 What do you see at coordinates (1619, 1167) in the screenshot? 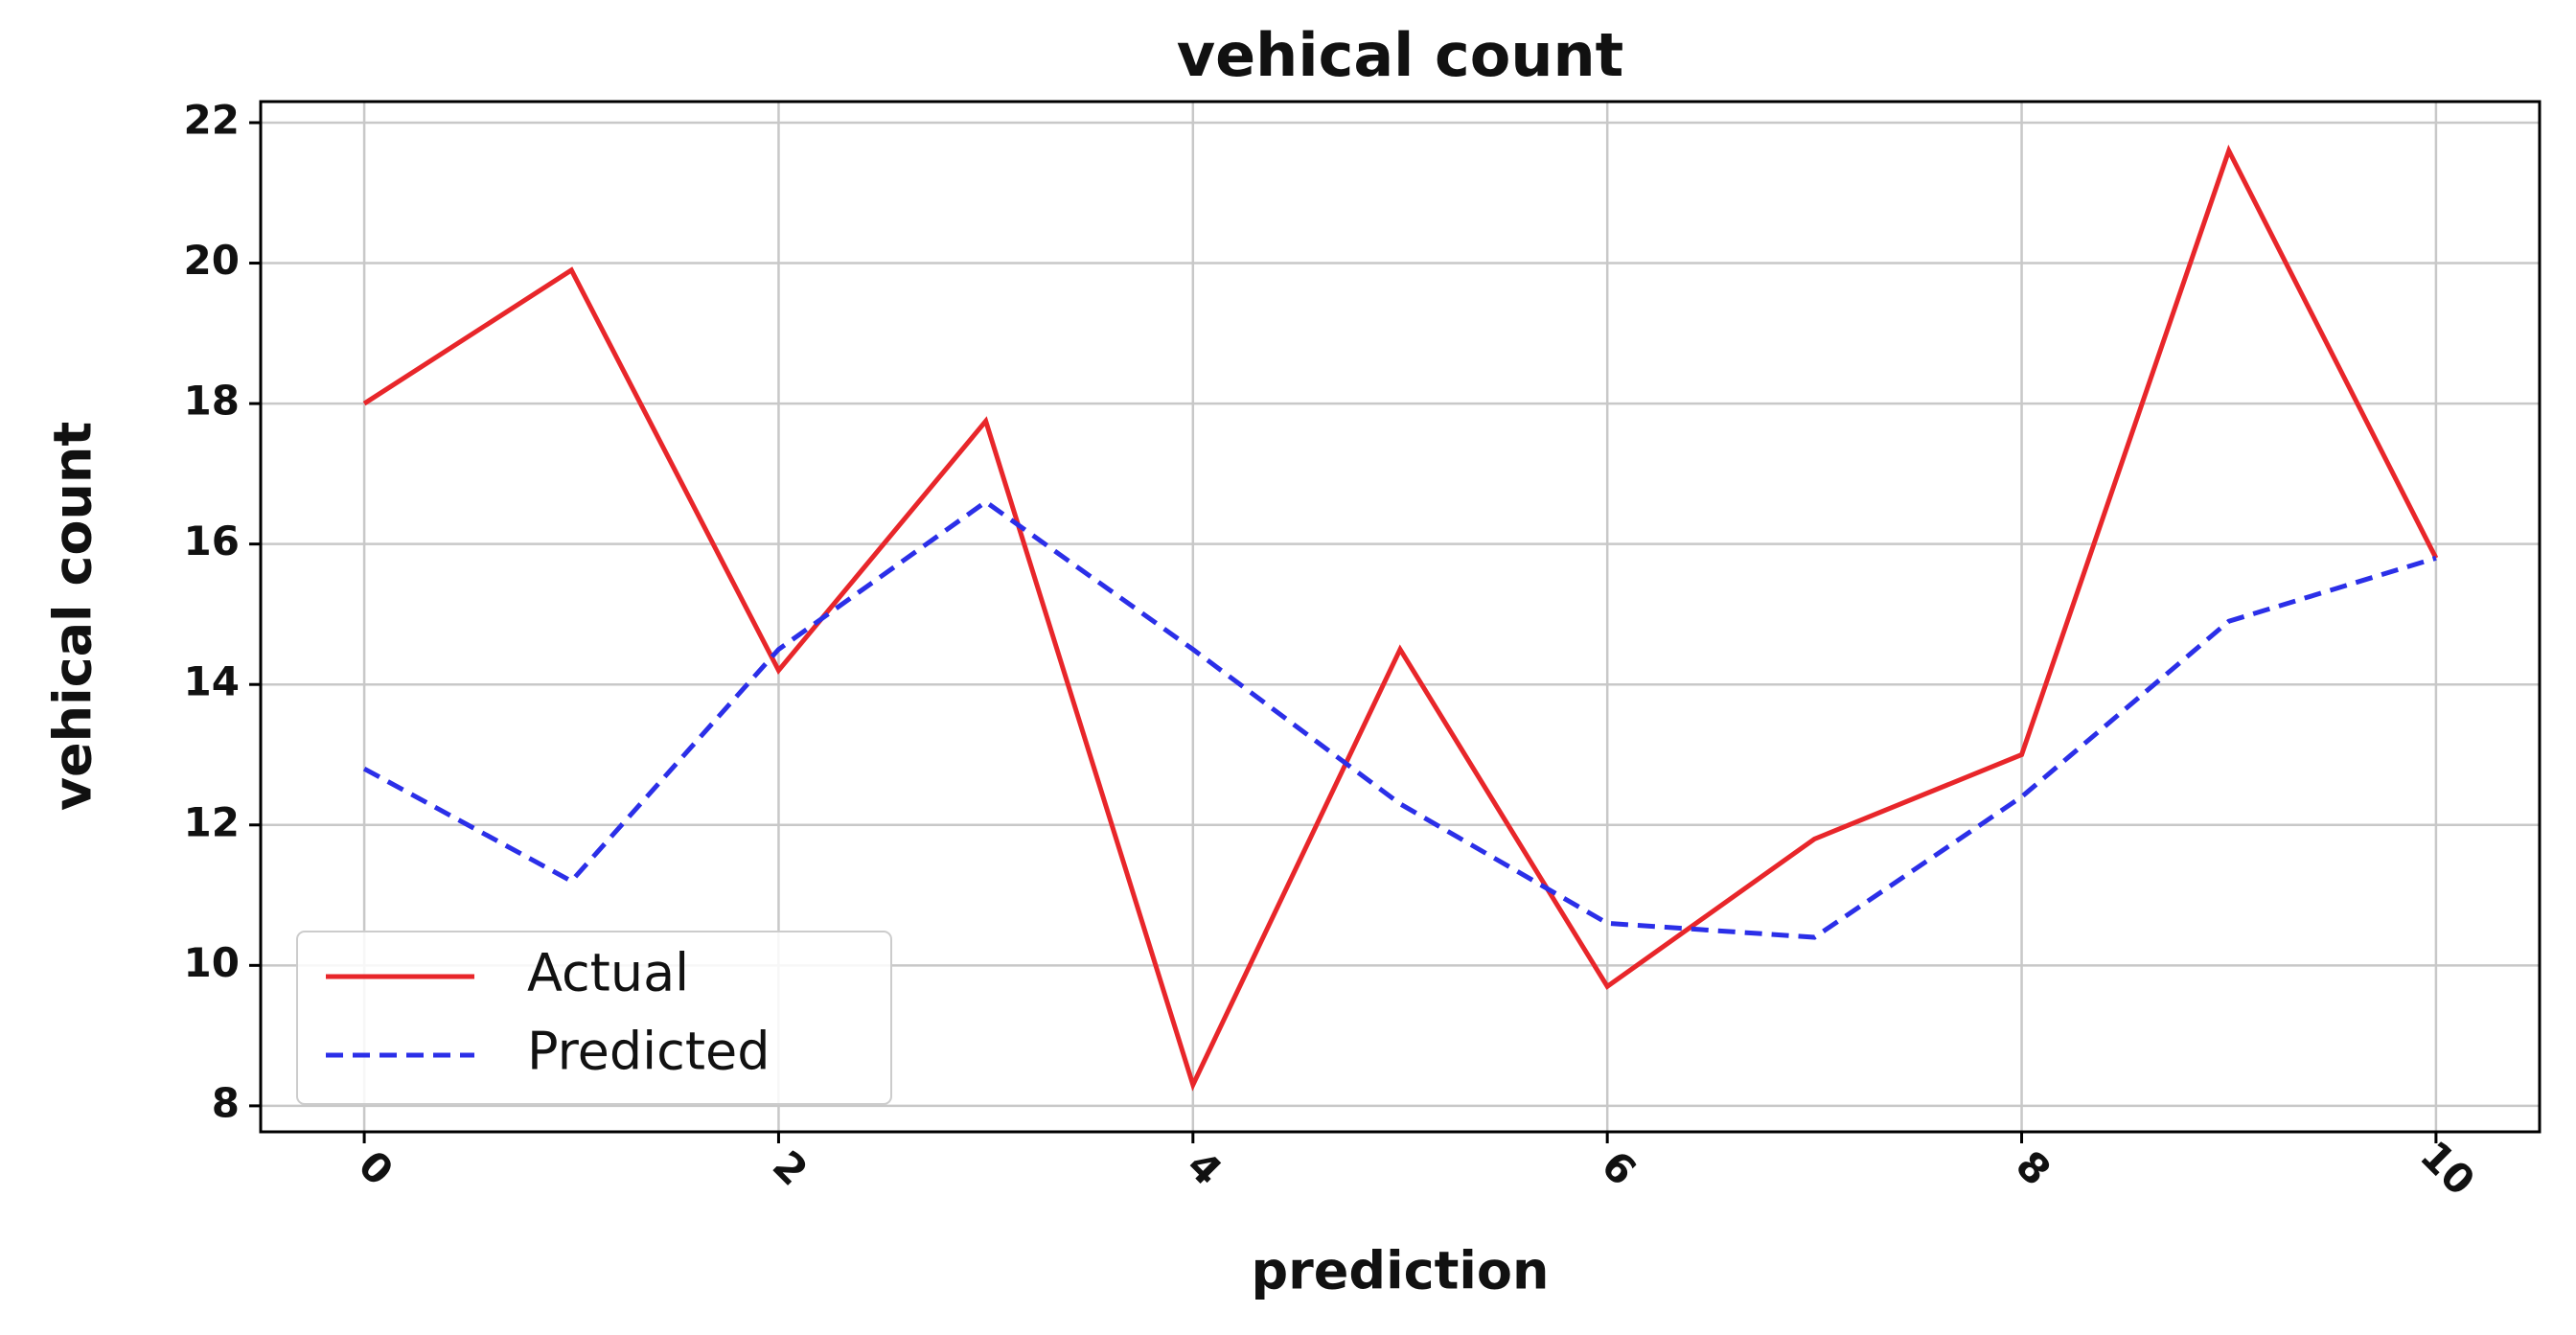
I see `x-tick-label: 6` at bounding box center [1619, 1167].